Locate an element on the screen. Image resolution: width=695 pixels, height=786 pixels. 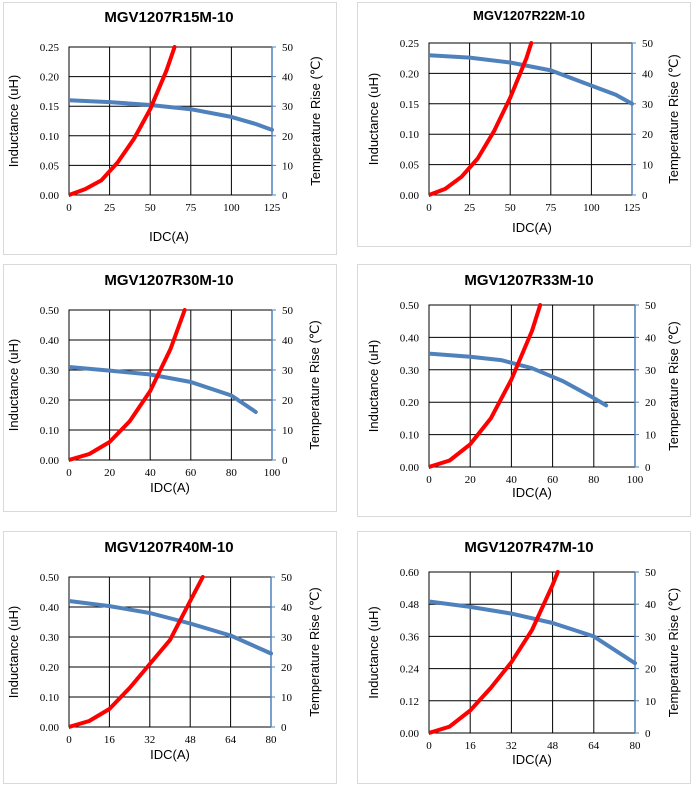
x-tick-label: 125 is located at coordinates (272, 208).